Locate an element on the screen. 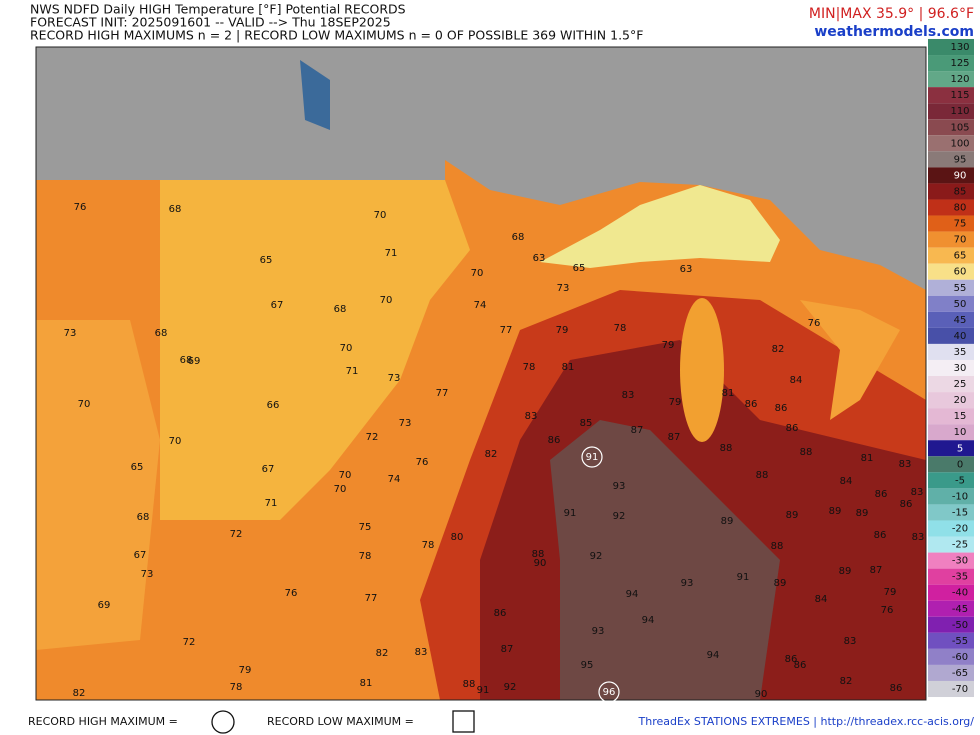 The width and height of the screenshot is (980, 735). station-value: 96 is located at coordinates (609, 692).